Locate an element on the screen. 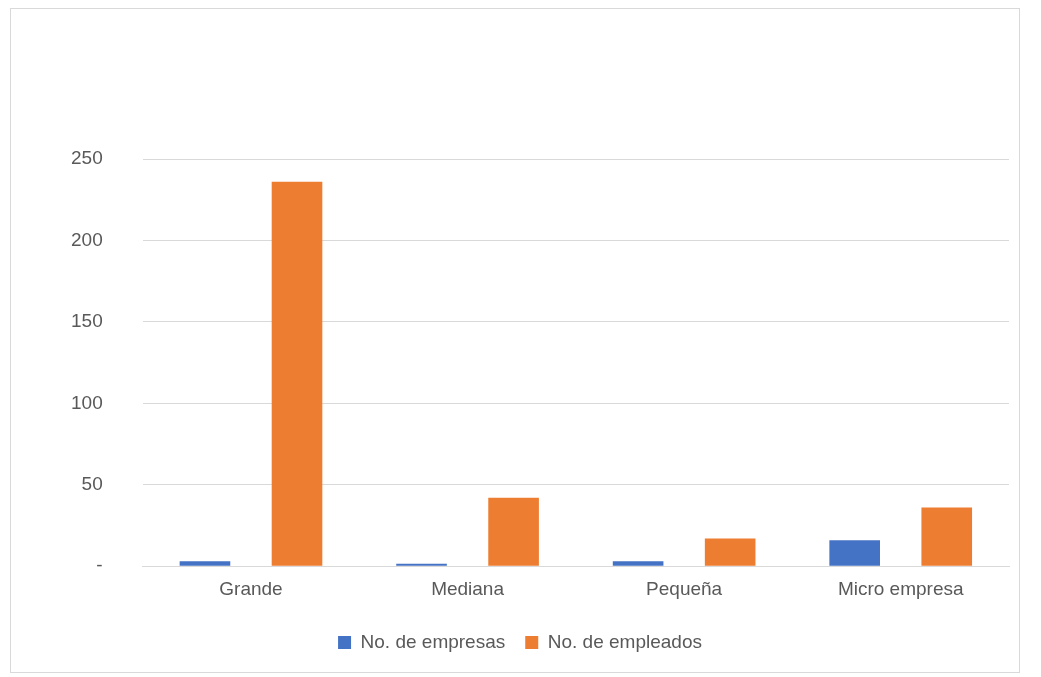  x-tick-label: Micro empresa is located at coordinates (900, 588).